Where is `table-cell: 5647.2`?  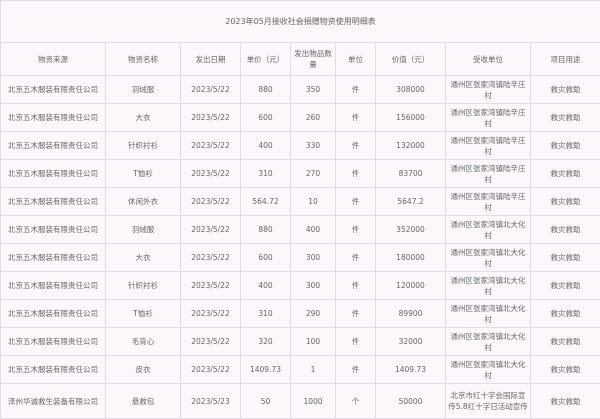
table-cell: 5647.2 is located at coordinates (411, 202).